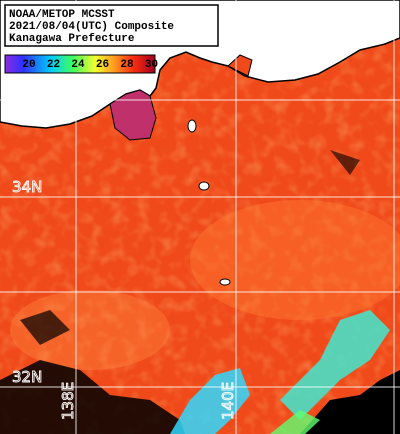 Image resolution: width=400 pixels, height=434 pixels. Describe the element at coordinates (72, 39) in the screenshot. I see `header-line: Kanagawa Prefecture` at that location.